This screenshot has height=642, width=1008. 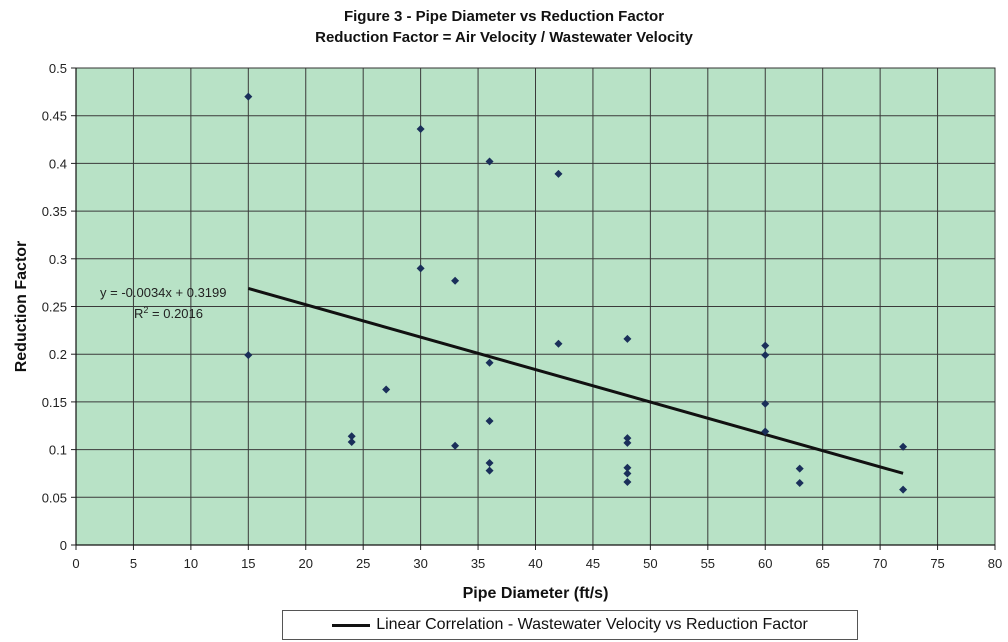 What do you see at coordinates (21, 307) in the screenshot?
I see `y-axis-title: Reduction Factor` at bounding box center [21, 307].